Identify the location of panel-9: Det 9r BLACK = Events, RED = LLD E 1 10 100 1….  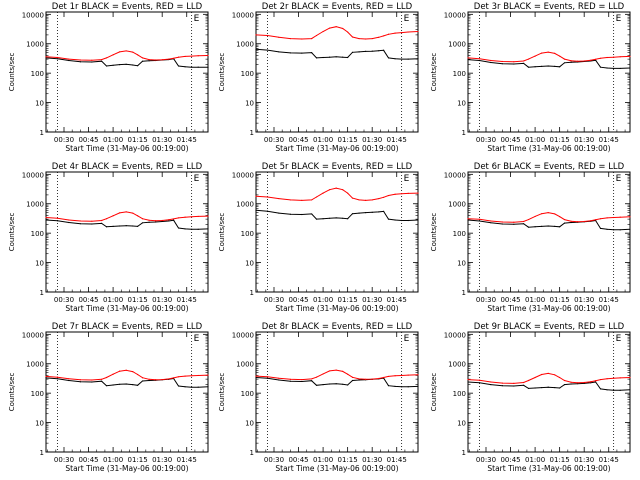
(530, 397).